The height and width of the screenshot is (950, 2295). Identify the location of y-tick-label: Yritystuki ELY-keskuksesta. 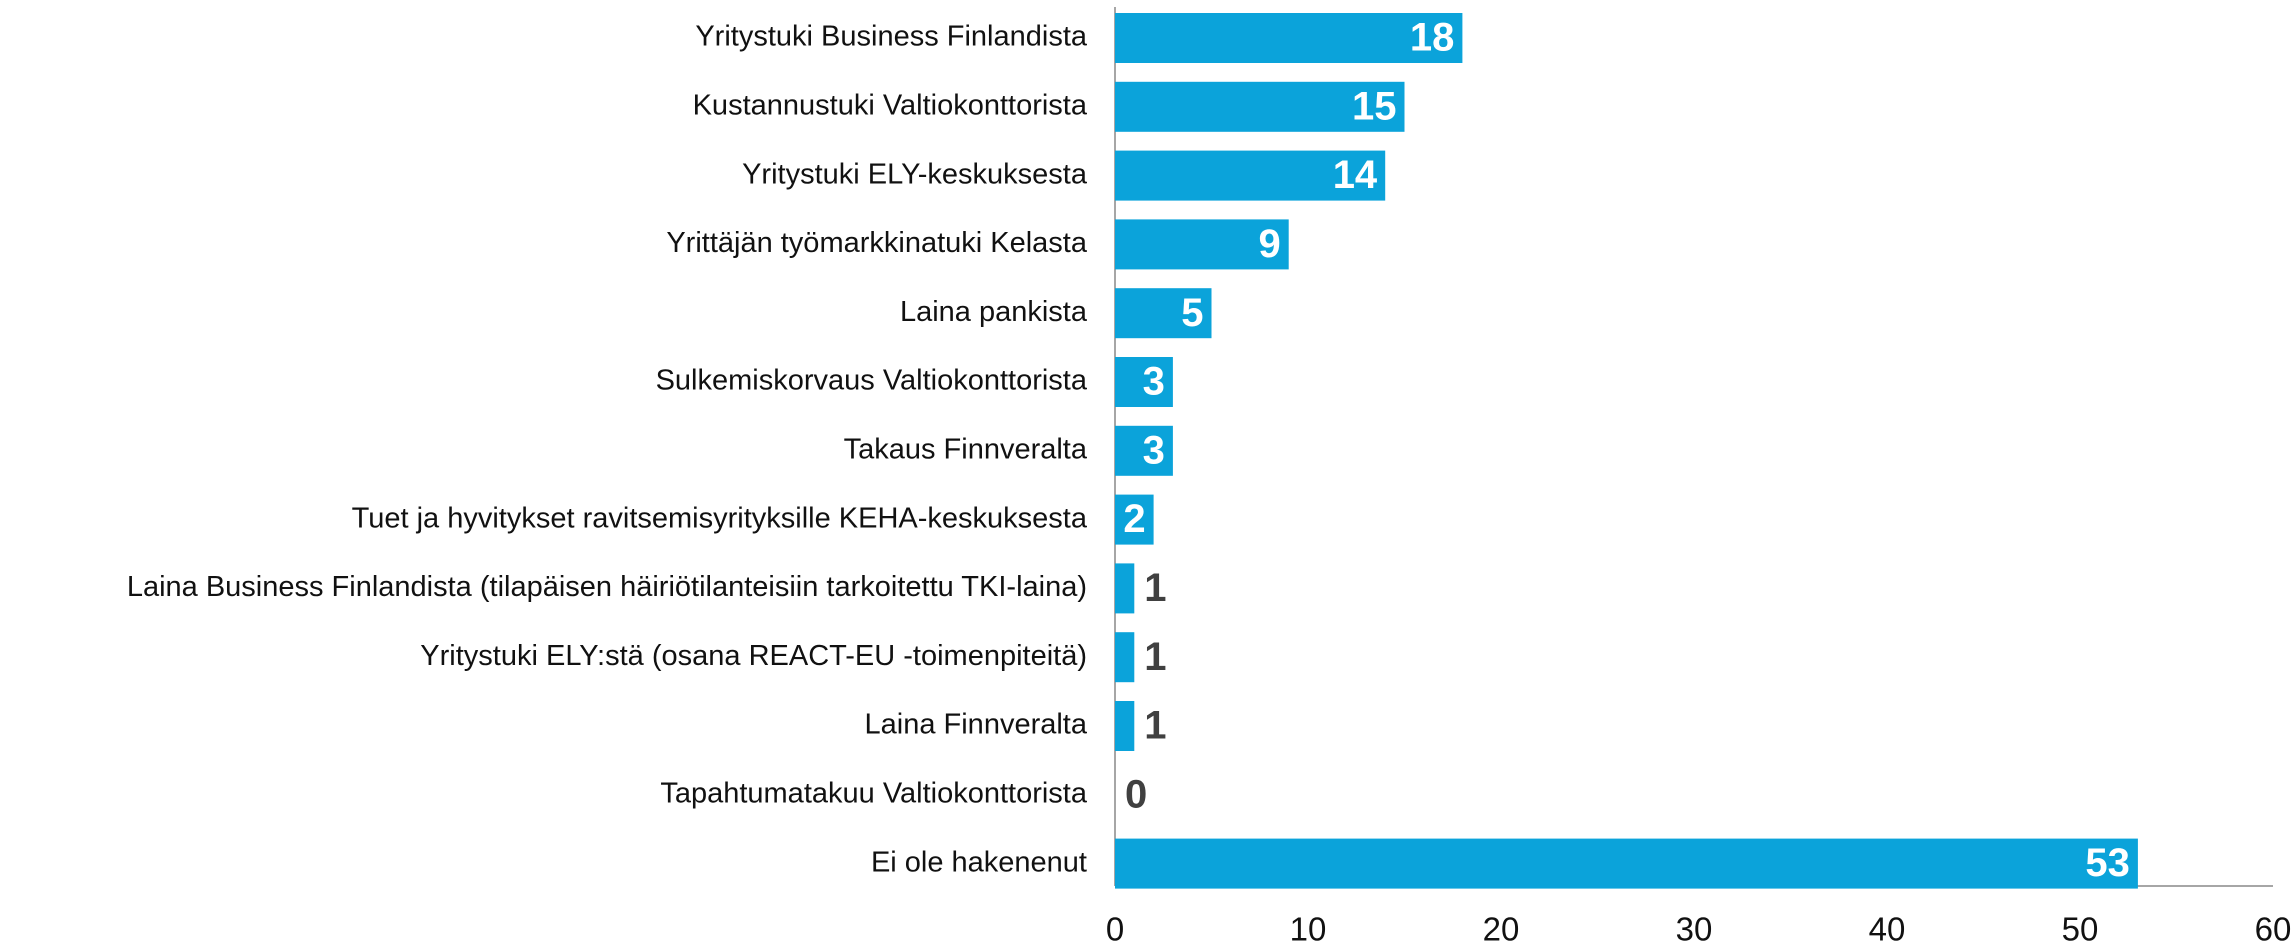
(915, 174).